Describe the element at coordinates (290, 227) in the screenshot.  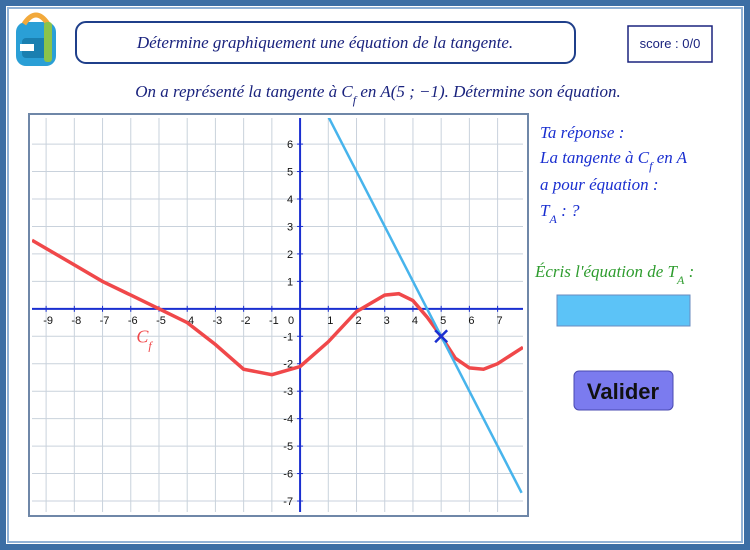
I see `y-tick-label: 3` at that location.